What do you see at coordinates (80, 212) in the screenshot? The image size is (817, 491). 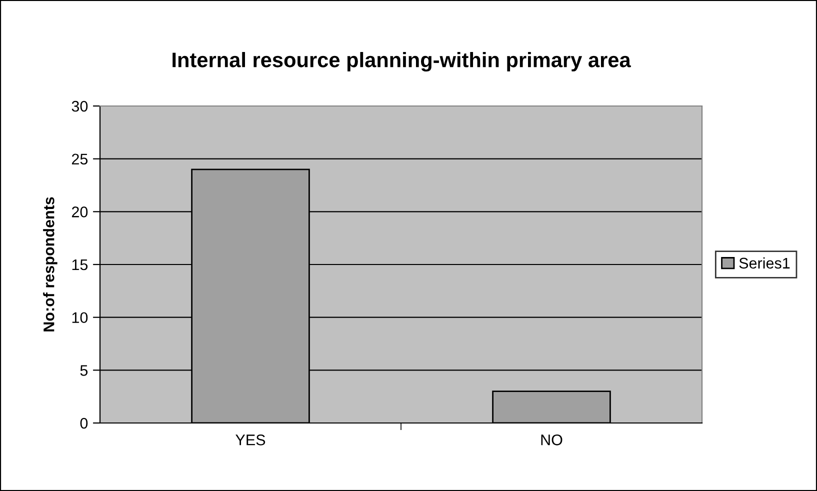 I see `y-tick-label: 20` at bounding box center [80, 212].